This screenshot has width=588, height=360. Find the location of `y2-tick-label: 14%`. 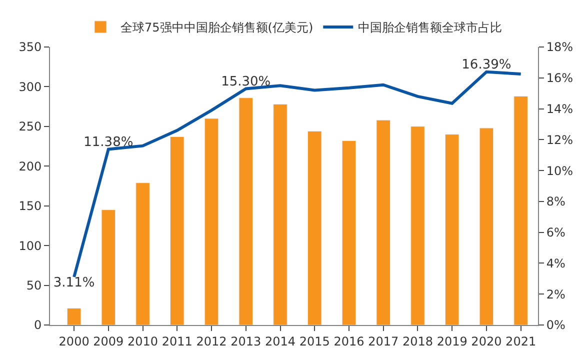

y2-tick-label: 14% is located at coordinates (560, 109).